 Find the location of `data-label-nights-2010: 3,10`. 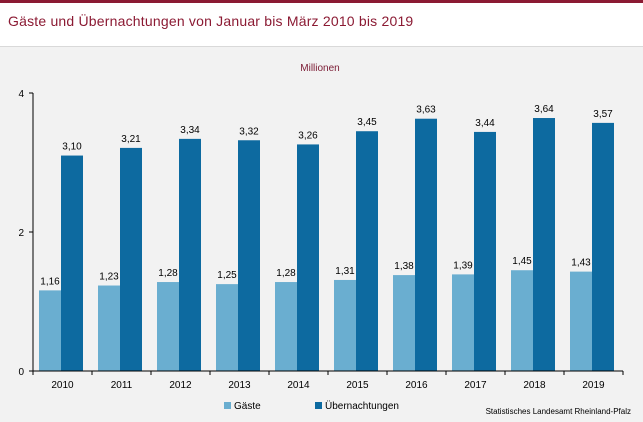

data-label-nights-2010: 3,10 is located at coordinates (72, 147).